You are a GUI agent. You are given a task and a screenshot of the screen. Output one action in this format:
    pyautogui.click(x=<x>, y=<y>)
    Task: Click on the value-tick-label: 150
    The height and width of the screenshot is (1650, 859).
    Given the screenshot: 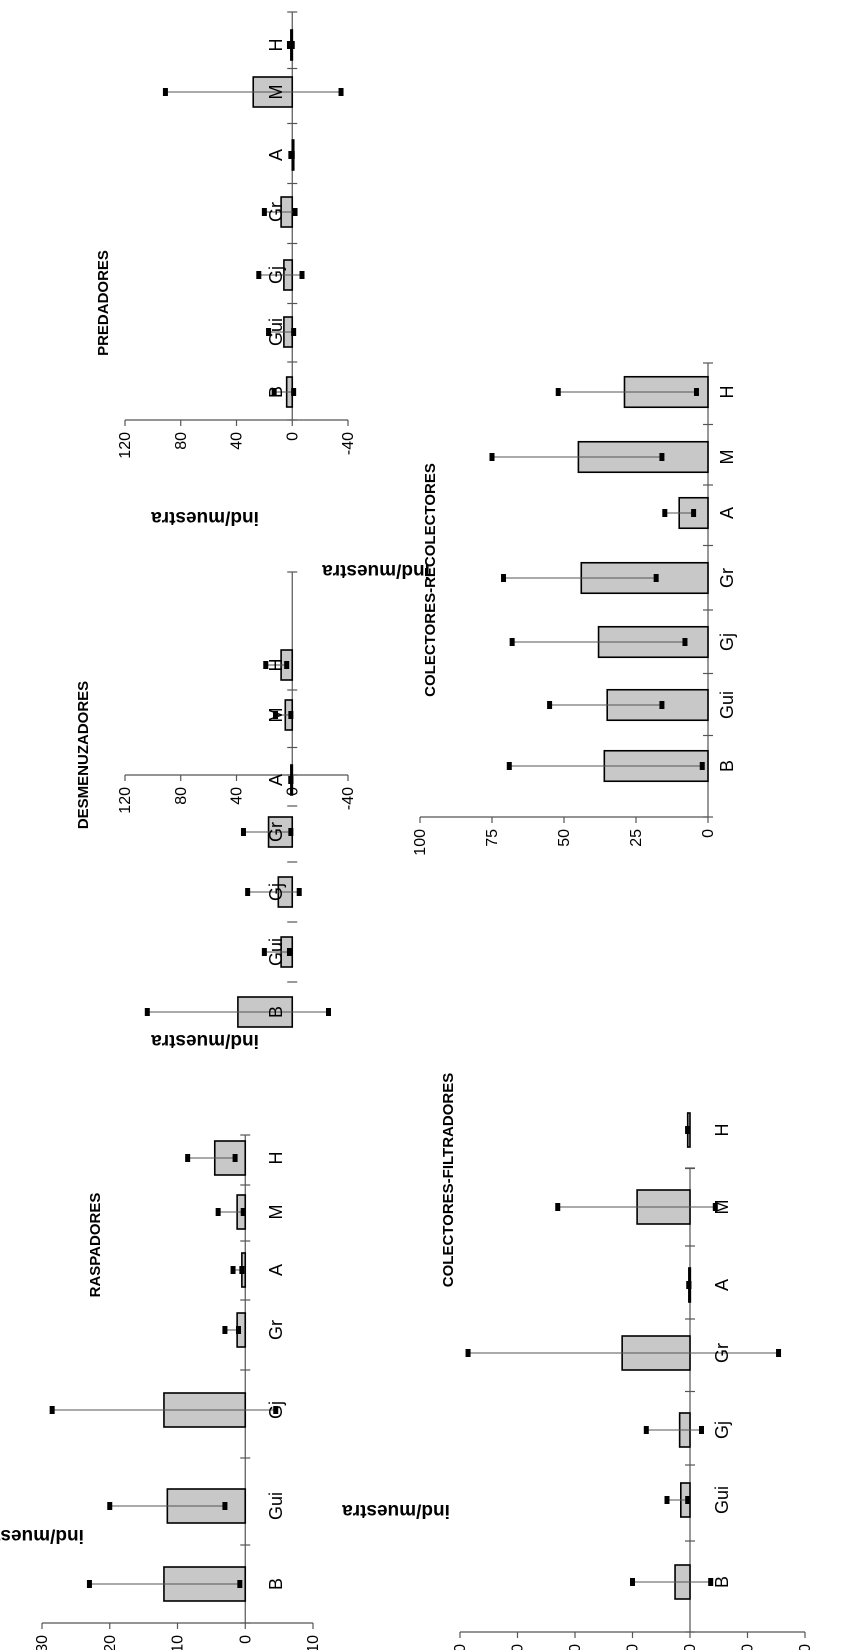 What is the action you would take?
    pyautogui.click(x=518, y=1647)
    